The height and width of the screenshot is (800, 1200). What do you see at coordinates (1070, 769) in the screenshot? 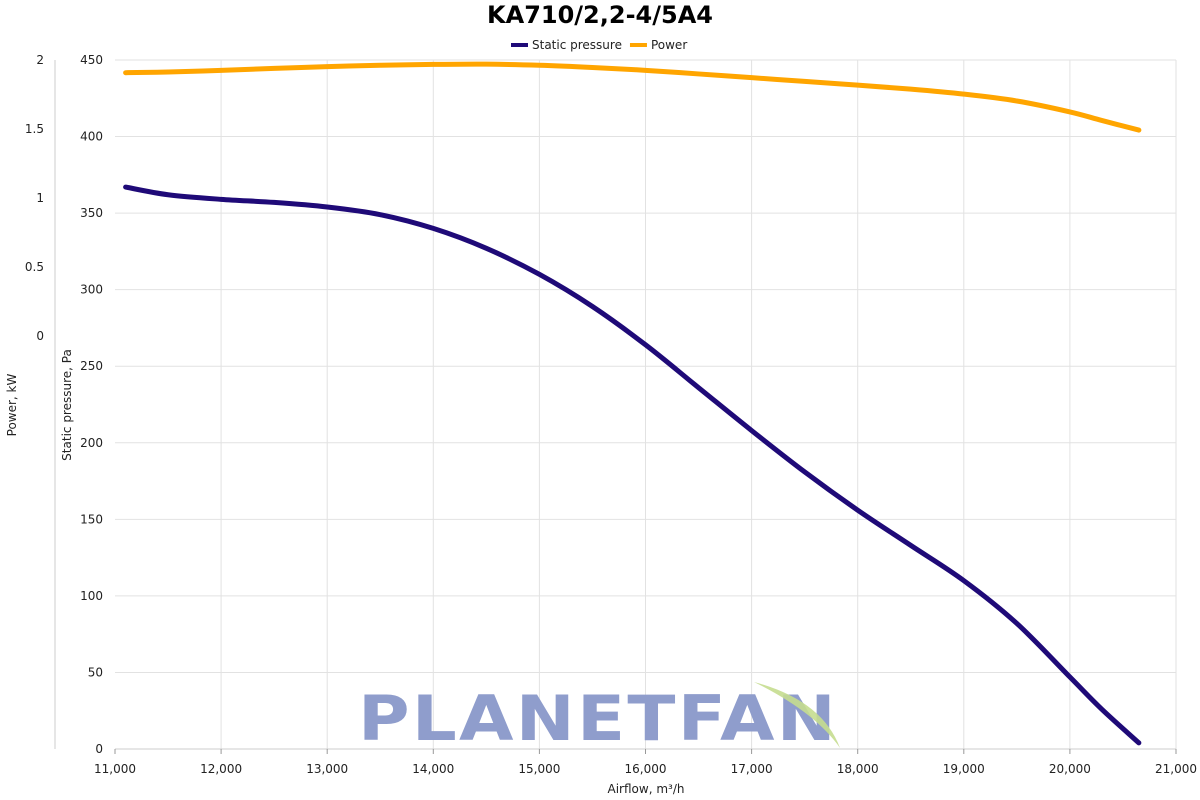
I see `x-tick-label: 20,000` at bounding box center [1070, 769].